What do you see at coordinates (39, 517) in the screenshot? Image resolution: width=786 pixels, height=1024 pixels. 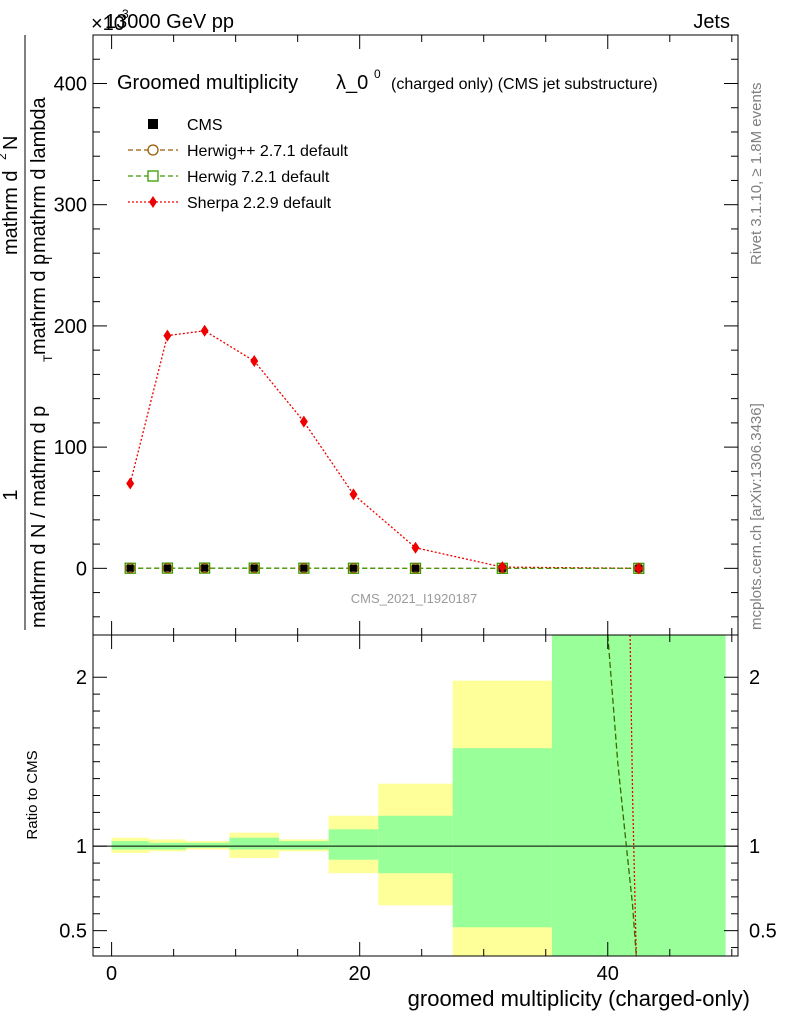 I see `ylabel-prefix-den: mathrm d N / mathrm d p` at bounding box center [39, 517].